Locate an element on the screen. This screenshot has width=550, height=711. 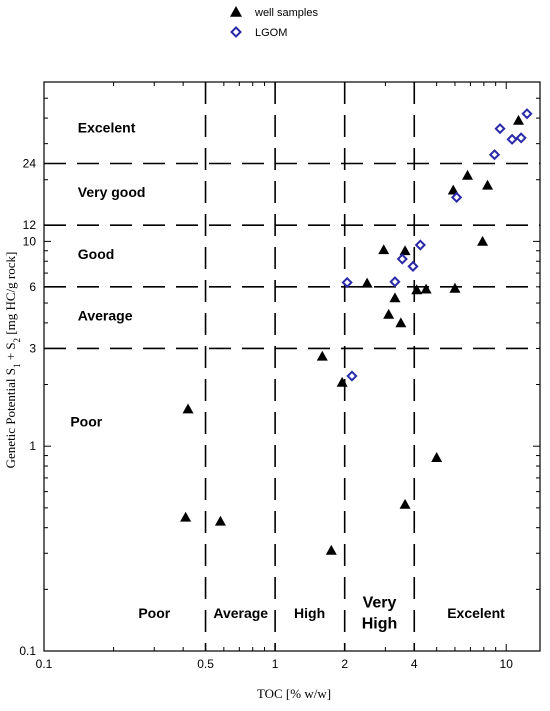
y-tick-label-10: 10 is located at coordinates (30, 241).